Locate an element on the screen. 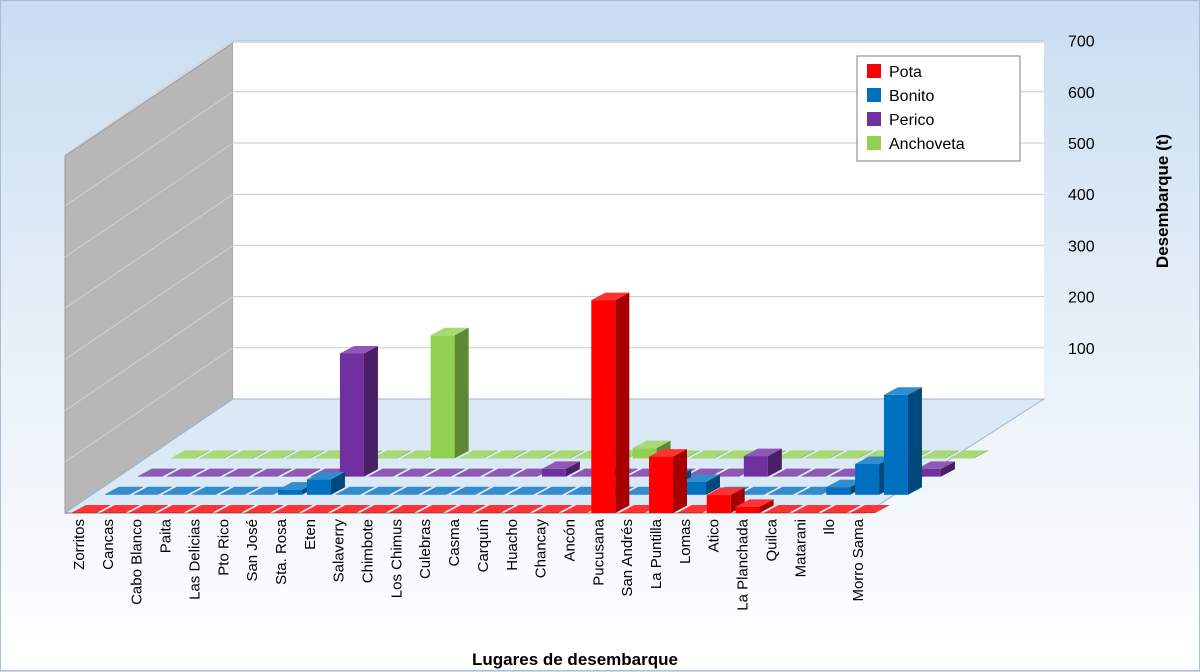 This screenshot has width=1200, height=672. x-tick-label: Sta. Rosa is located at coordinates (281, 551).